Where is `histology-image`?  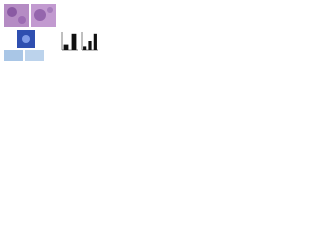
histology-image is located at coordinates (16, 15).